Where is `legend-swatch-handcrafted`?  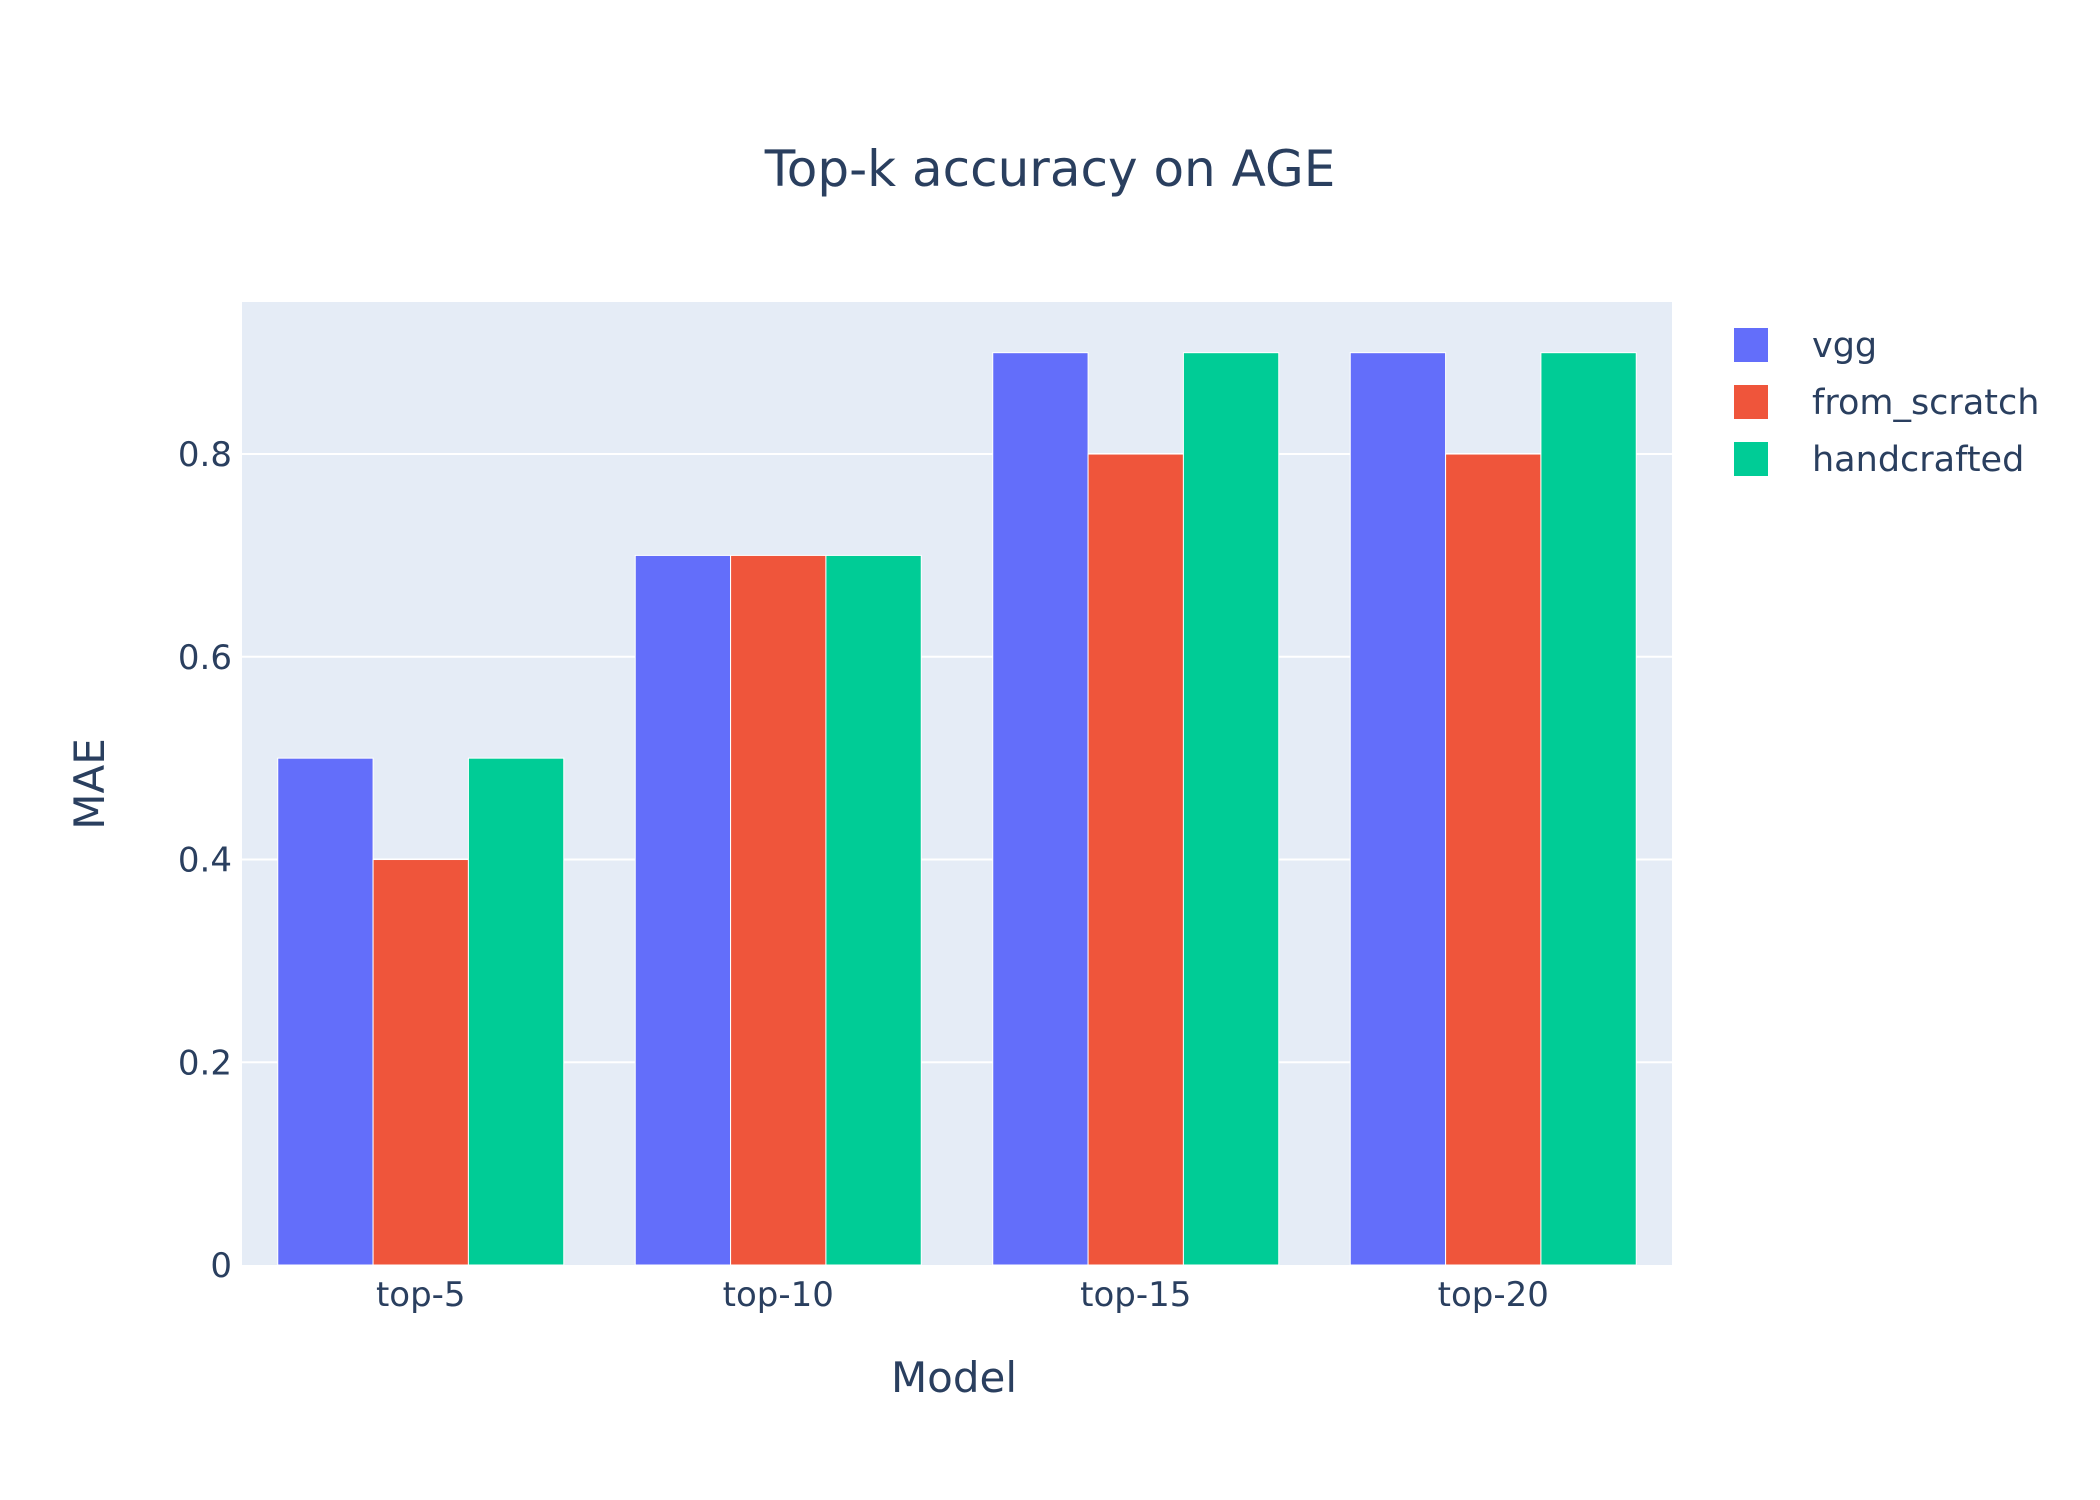
legend-swatch-handcrafted is located at coordinates (1751, 459).